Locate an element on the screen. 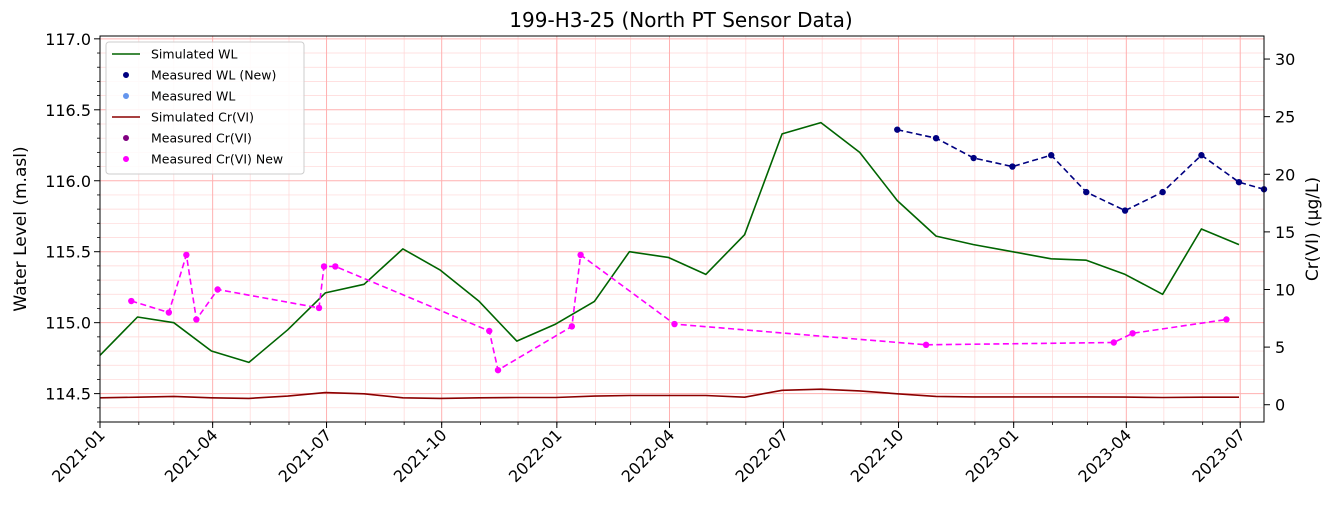 The width and height of the screenshot is (1331, 512). legend-label: Simulated WL is located at coordinates (194, 54).